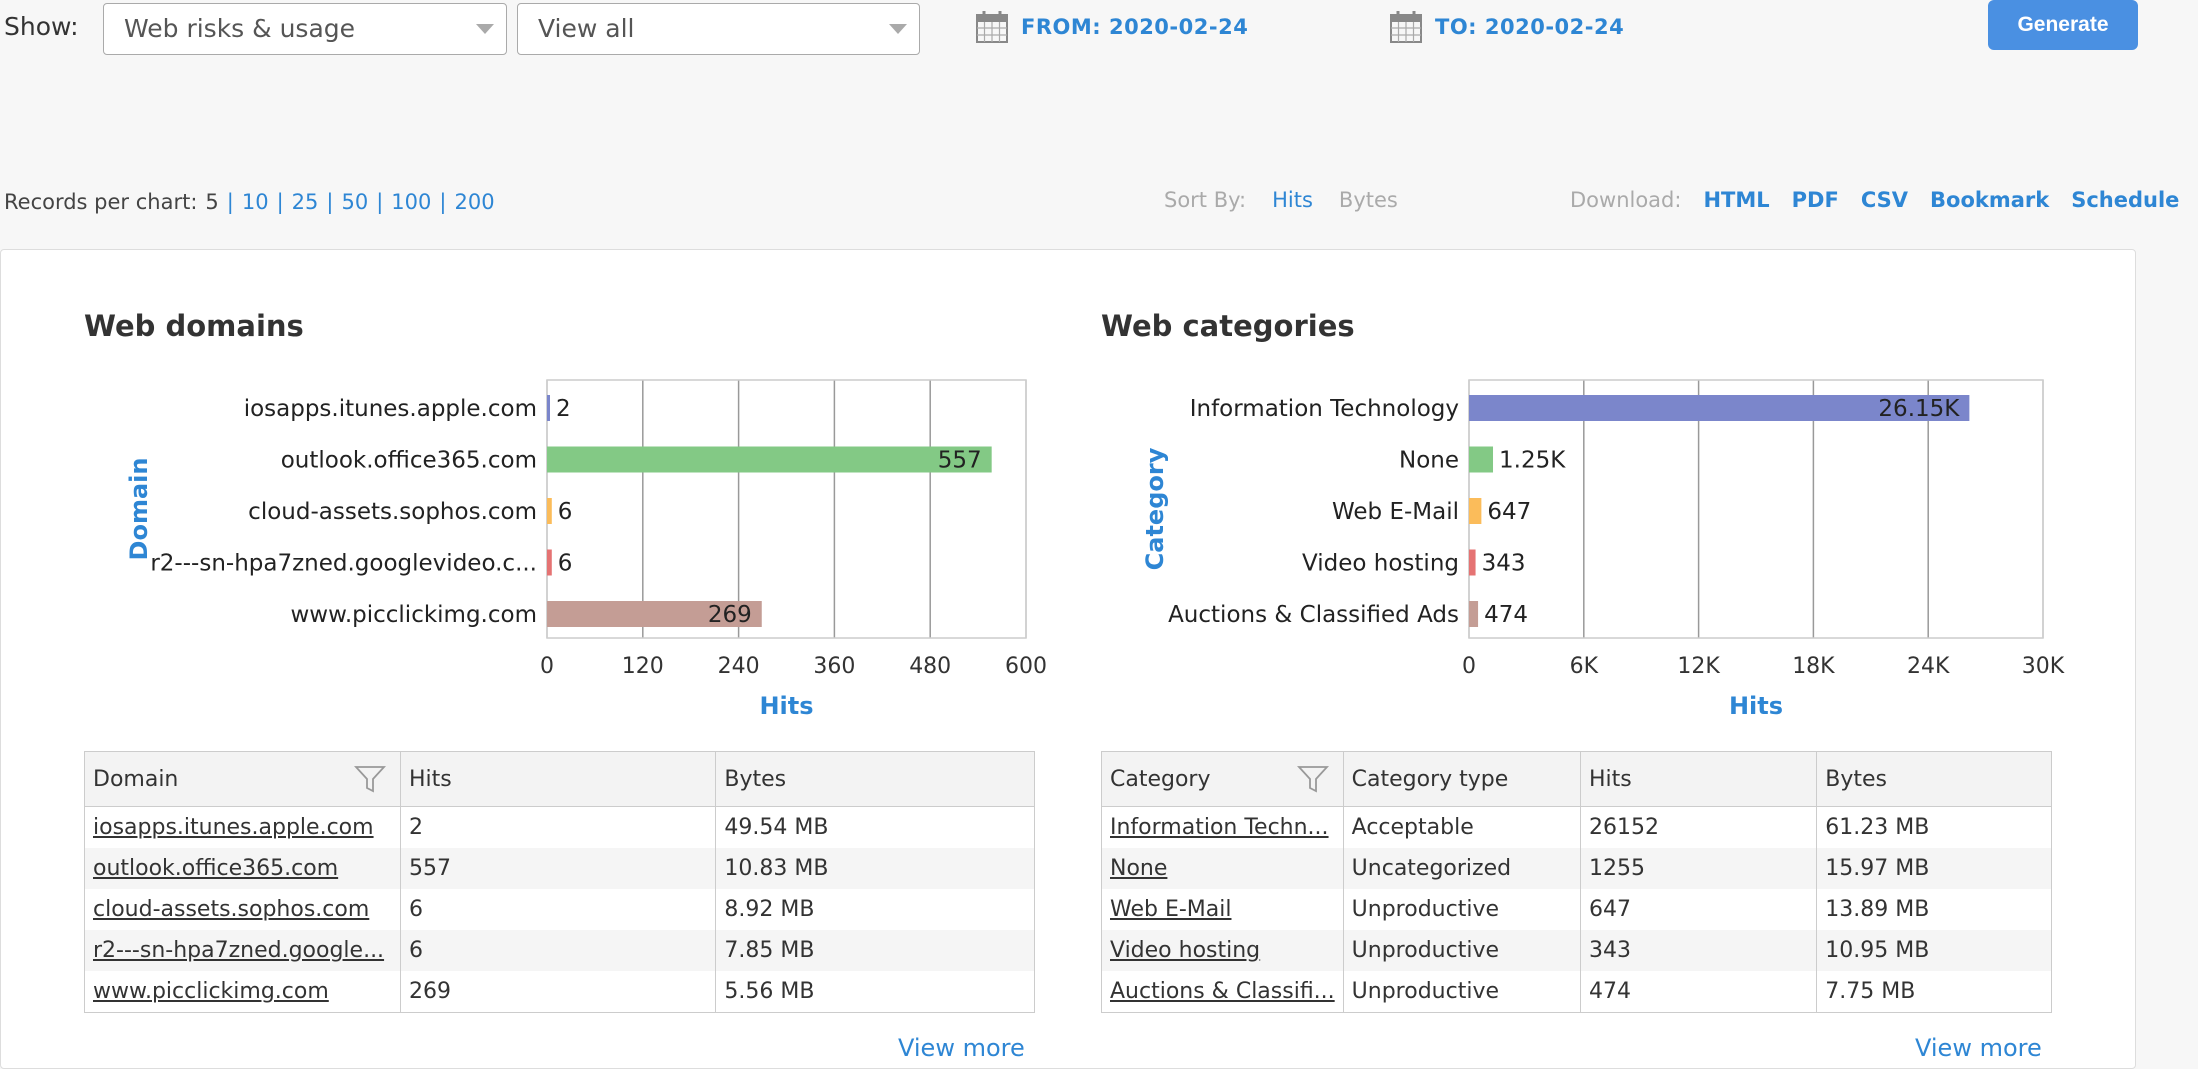 The width and height of the screenshot is (2198, 1069). I want to click on records-option-100: 100, so click(411, 202).